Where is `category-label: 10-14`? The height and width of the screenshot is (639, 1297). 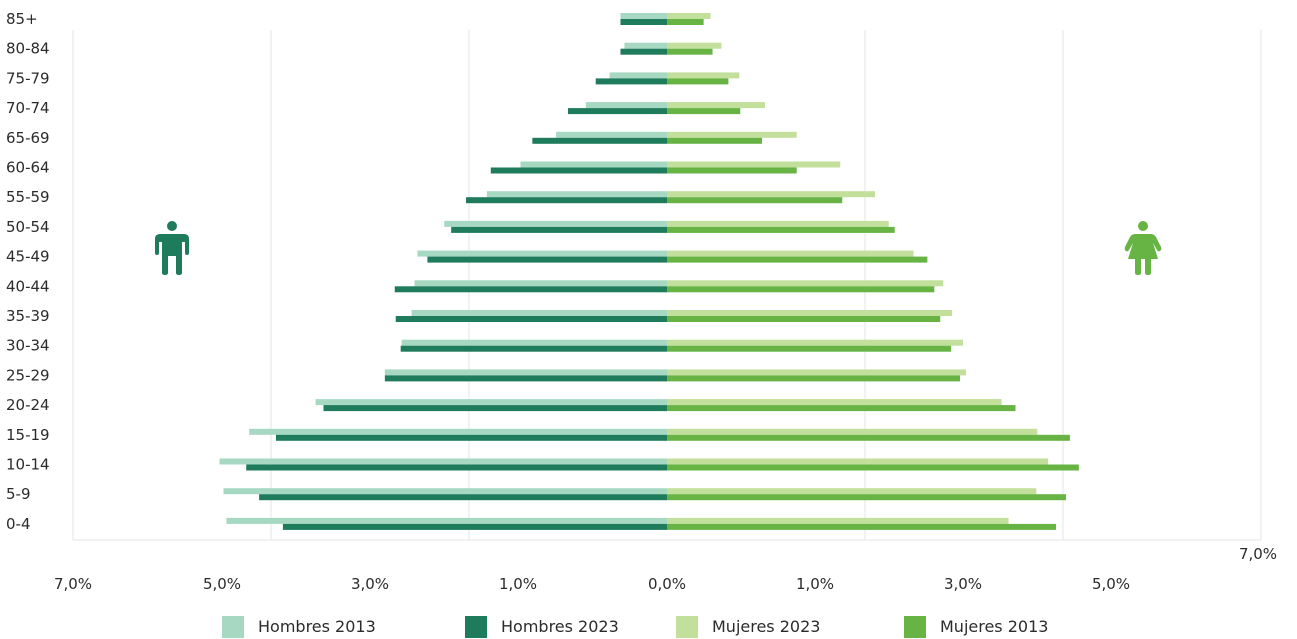 category-label: 10-14 is located at coordinates (28, 465).